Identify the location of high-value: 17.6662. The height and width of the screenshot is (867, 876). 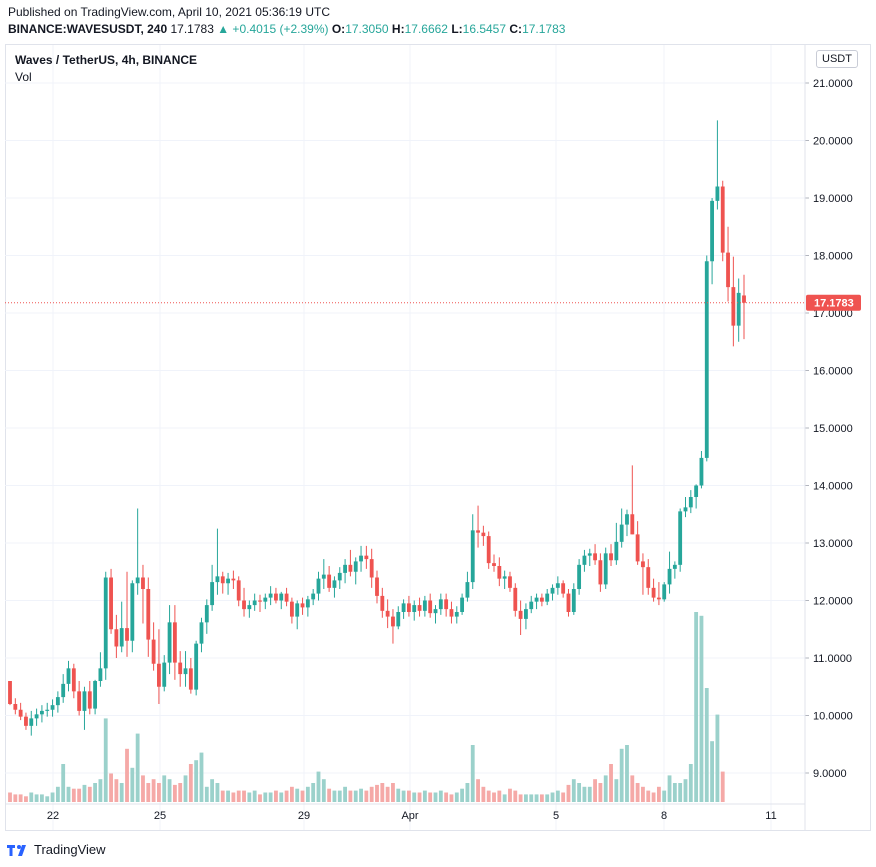
(426, 29).